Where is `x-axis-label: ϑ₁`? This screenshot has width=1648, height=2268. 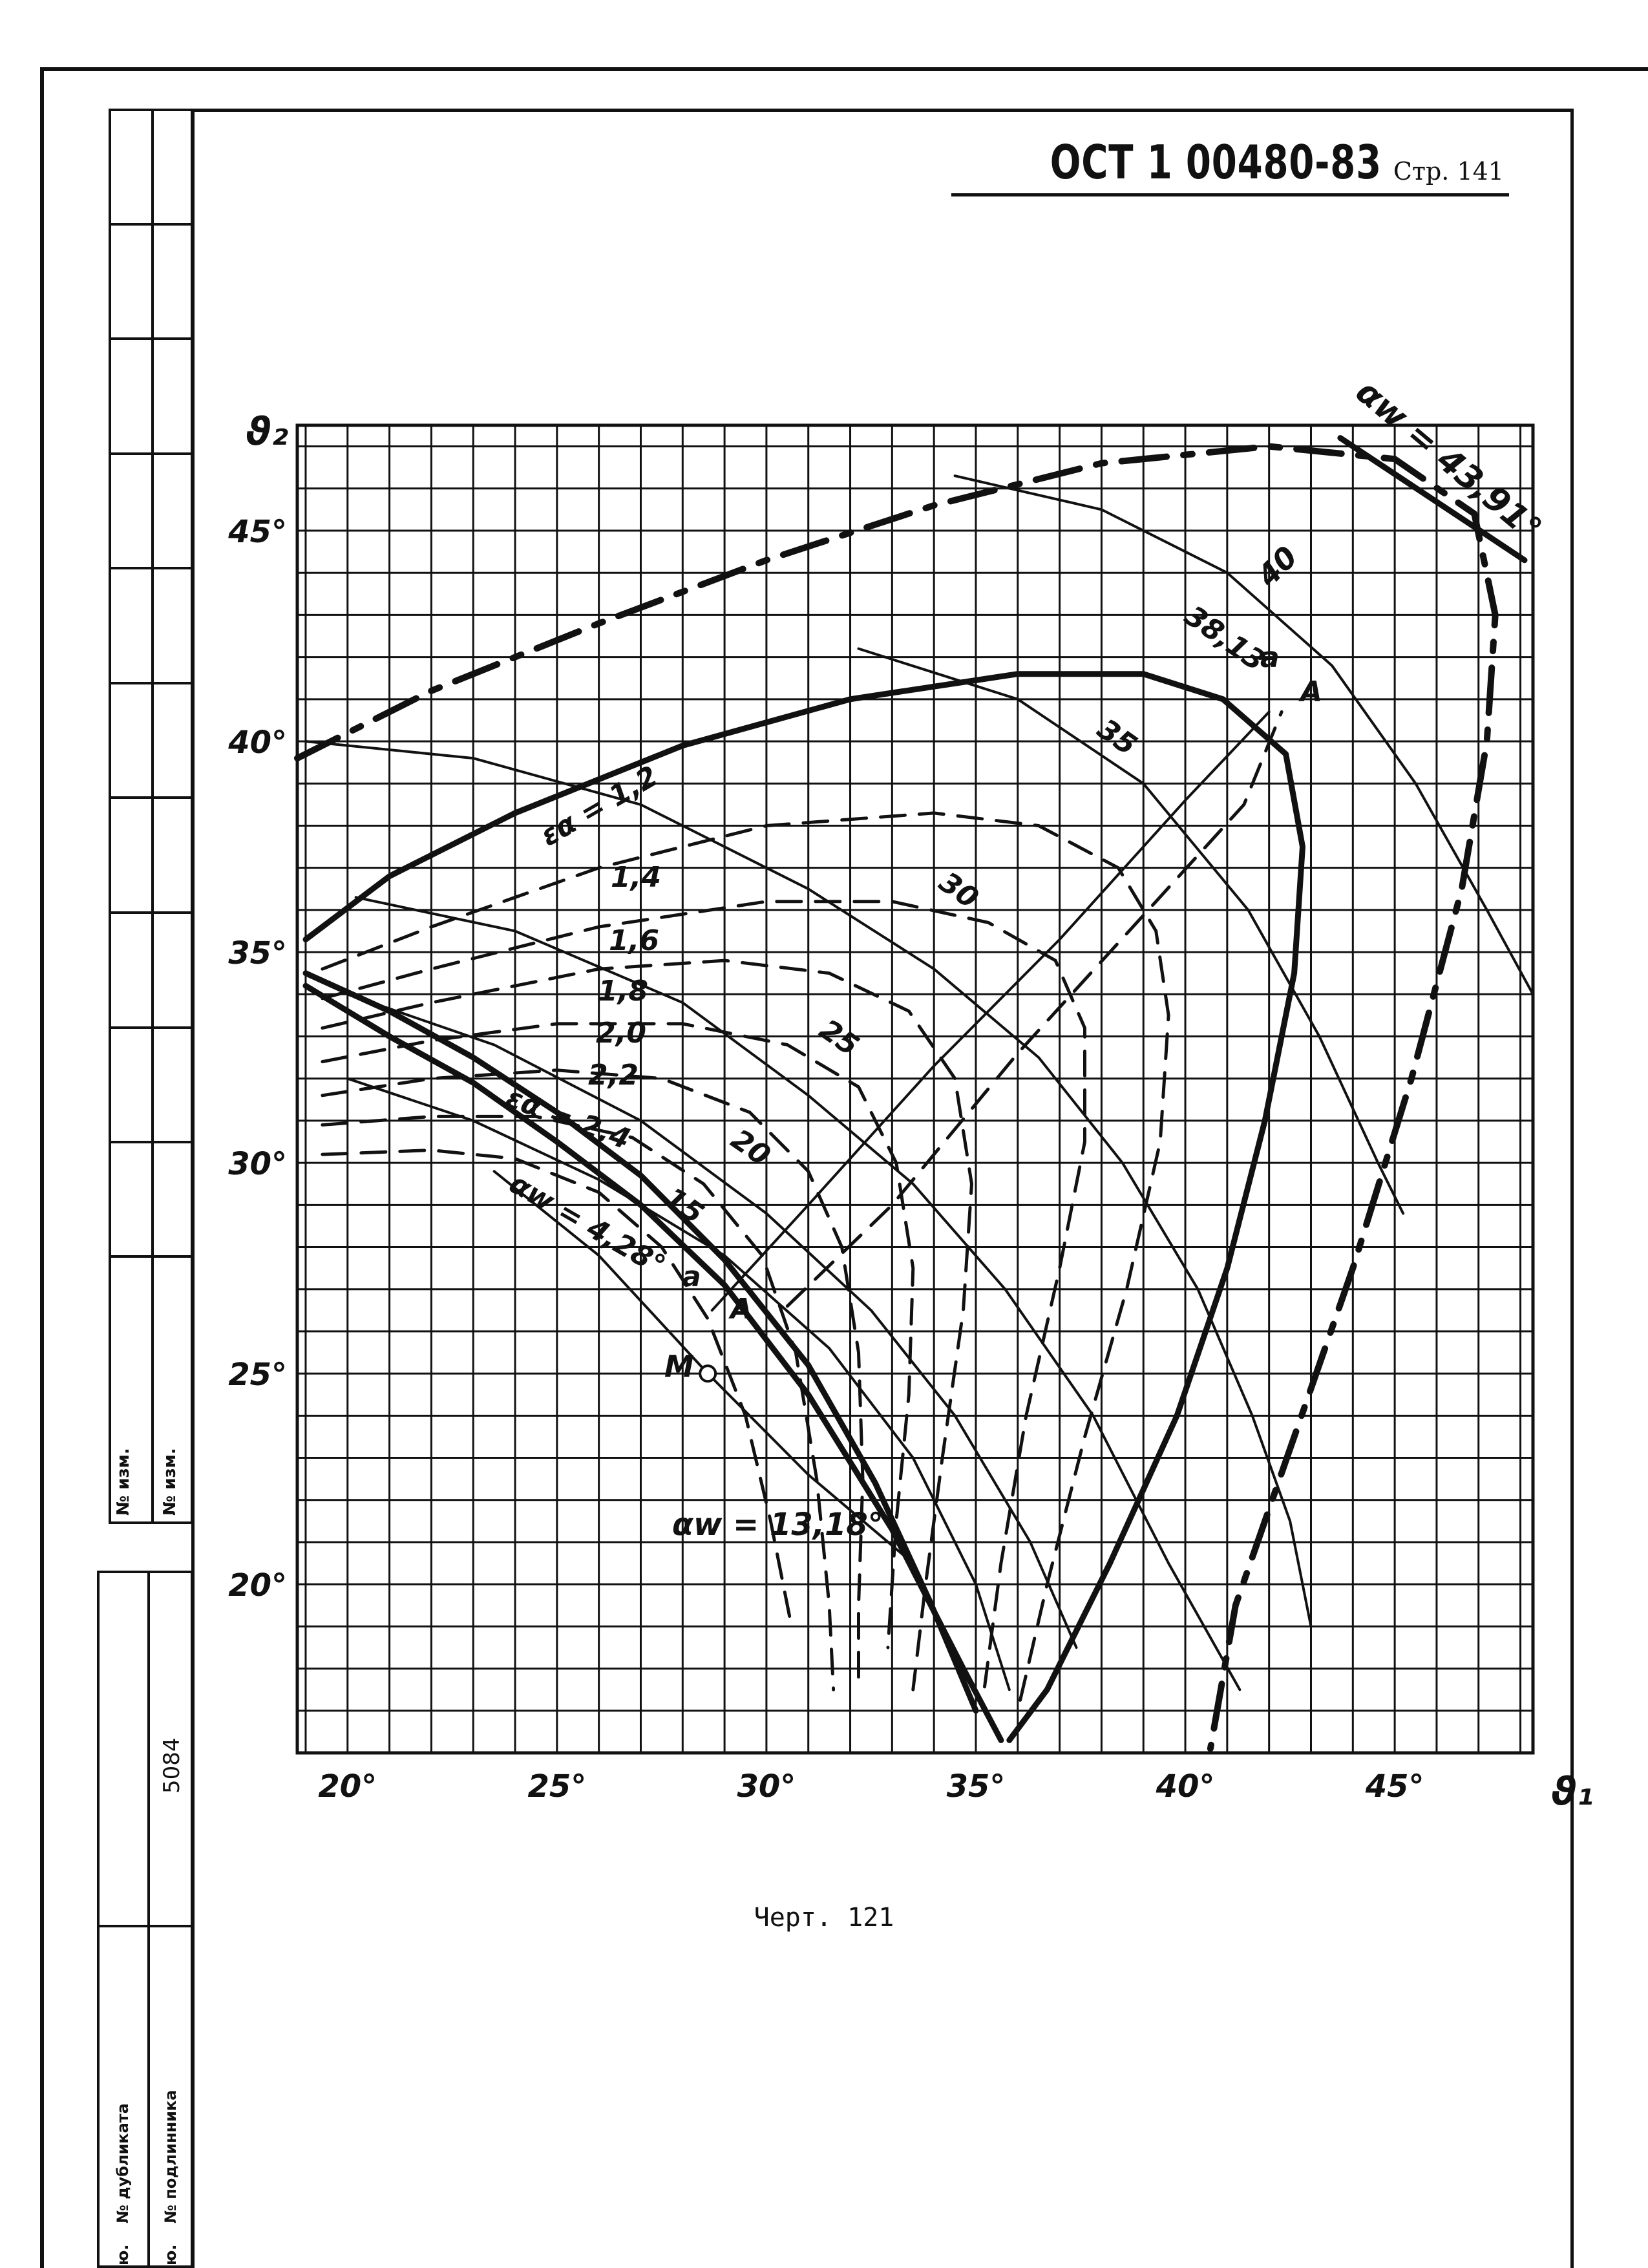
x-axis-label: ϑ₁ is located at coordinates (1572, 1791).